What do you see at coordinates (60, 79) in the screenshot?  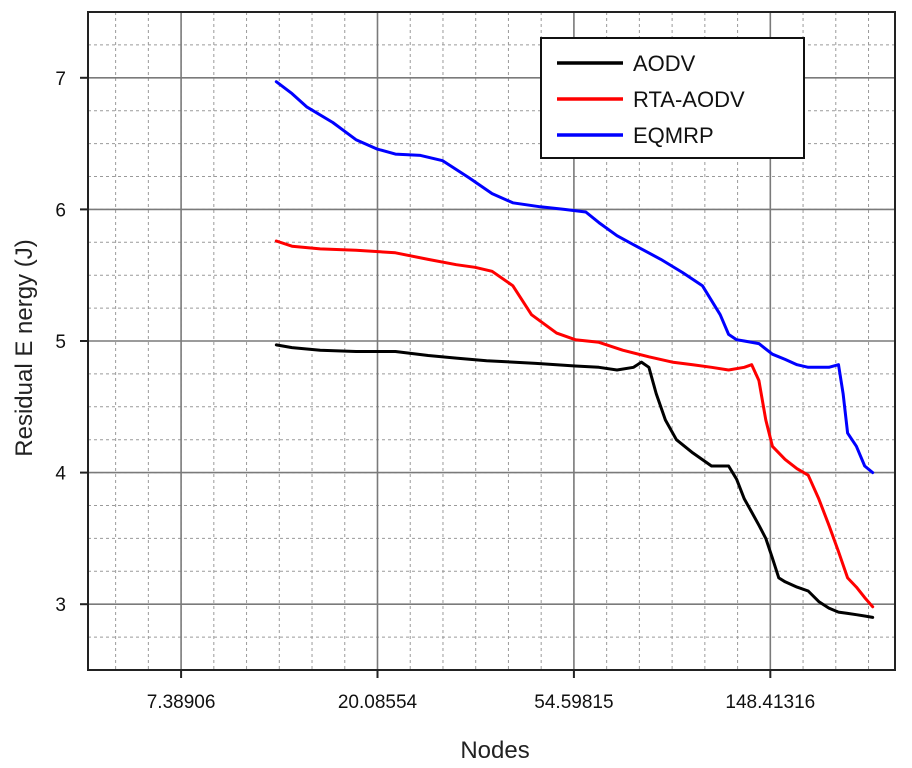 I see `y-tick-label: 7` at bounding box center [60, 79].